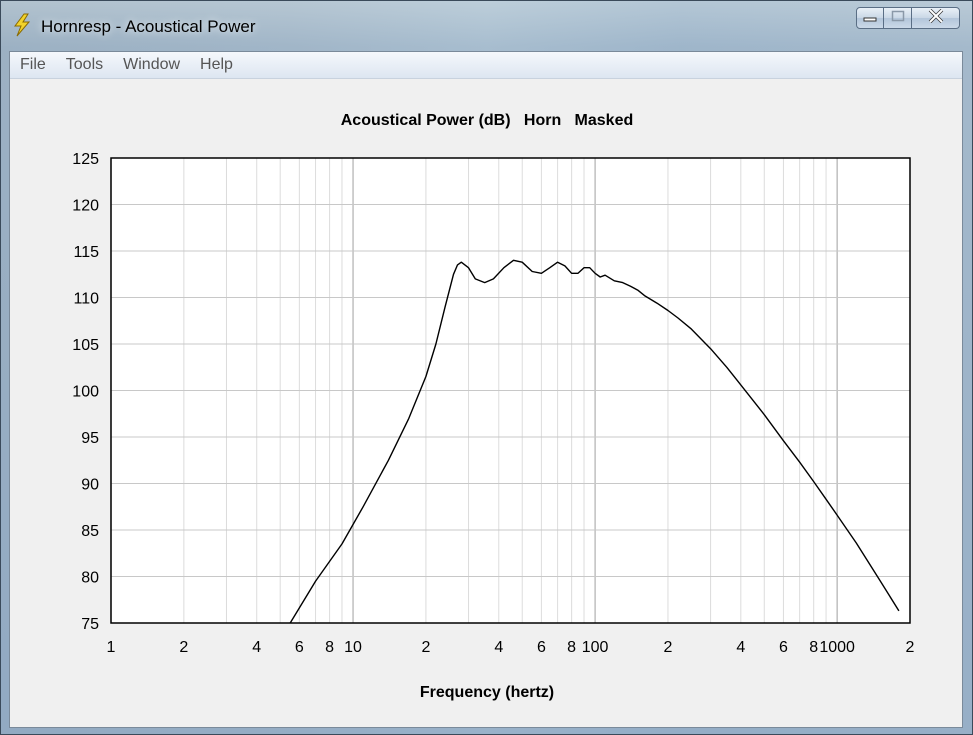 The width and height of the screenshot is (973, 735). I want to click on maximize-button, so click(898, 18).